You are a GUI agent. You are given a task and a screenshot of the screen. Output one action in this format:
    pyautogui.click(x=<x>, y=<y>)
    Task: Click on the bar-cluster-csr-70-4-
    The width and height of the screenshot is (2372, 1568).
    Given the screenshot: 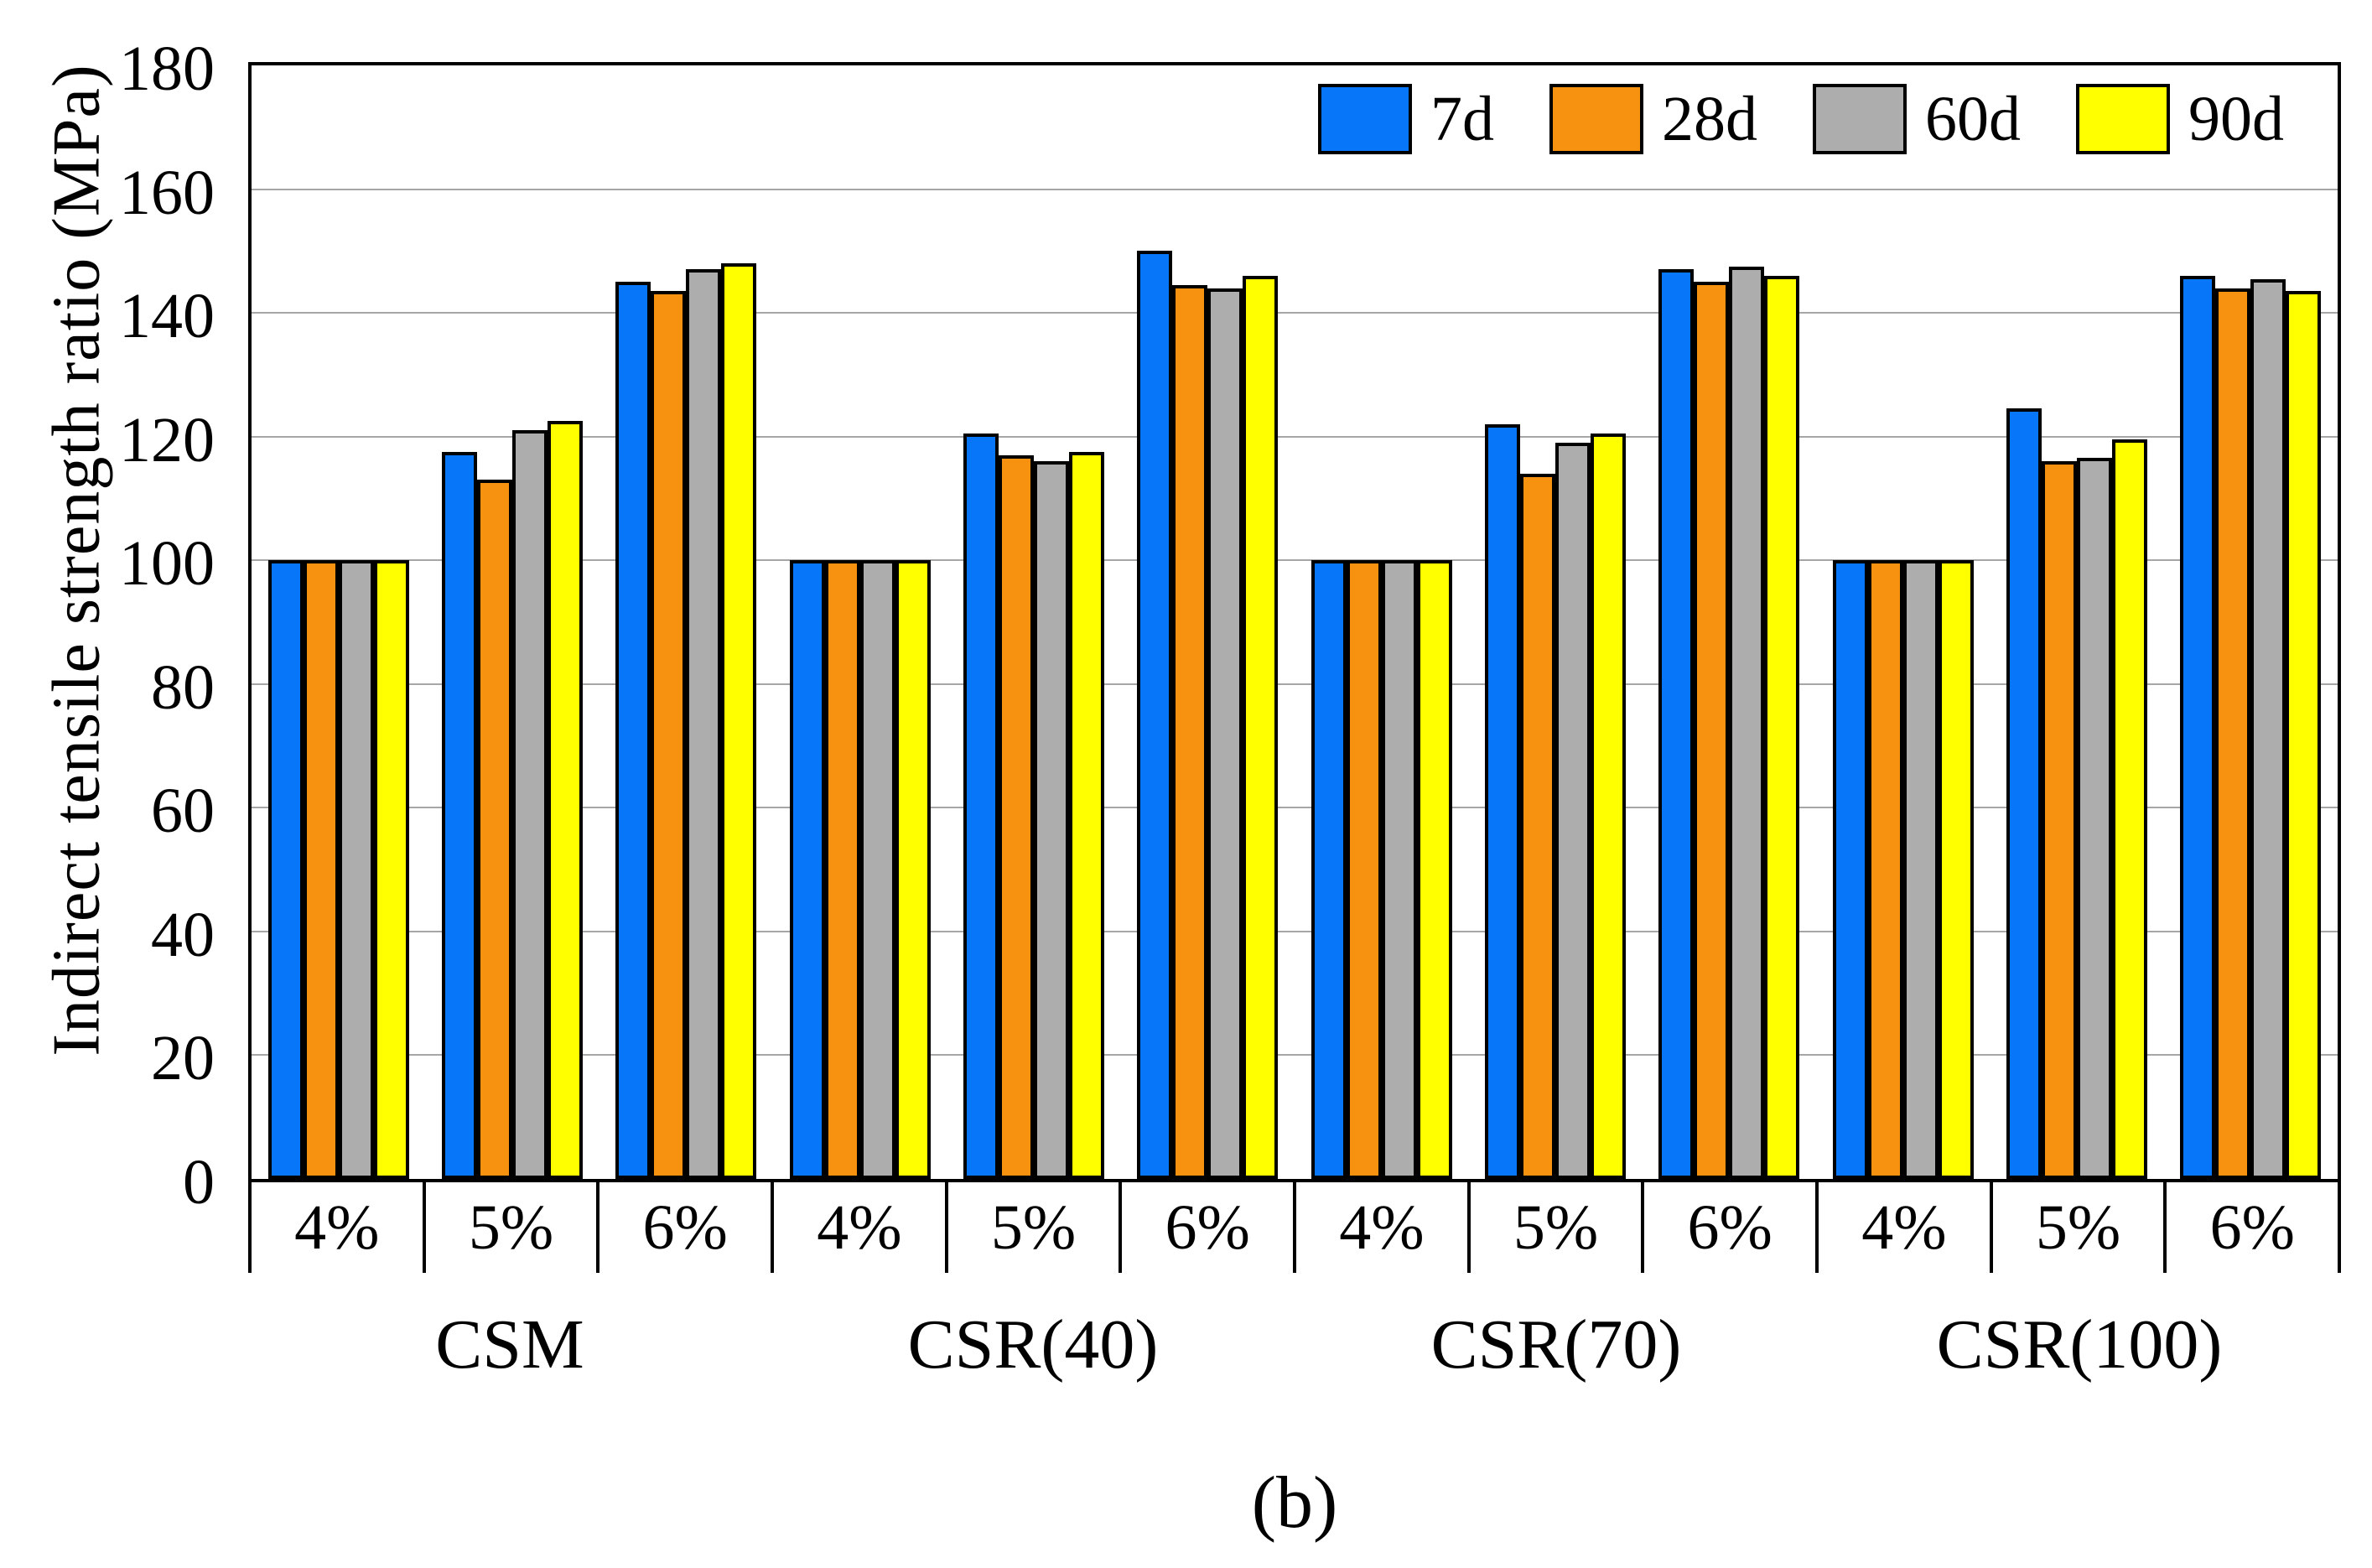 What is the action you would take?
    pyautogui.click(x=1381, y=622)
    